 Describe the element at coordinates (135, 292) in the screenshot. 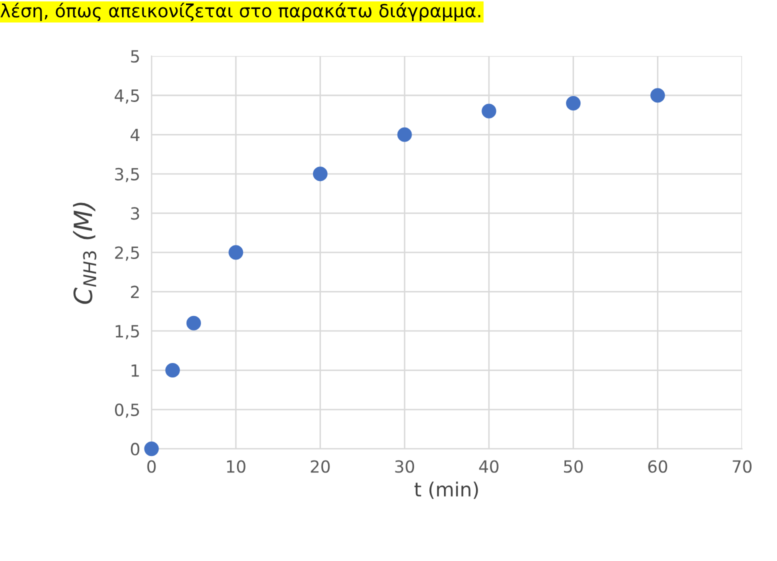

I see `y-tick-label: 2` at that location.